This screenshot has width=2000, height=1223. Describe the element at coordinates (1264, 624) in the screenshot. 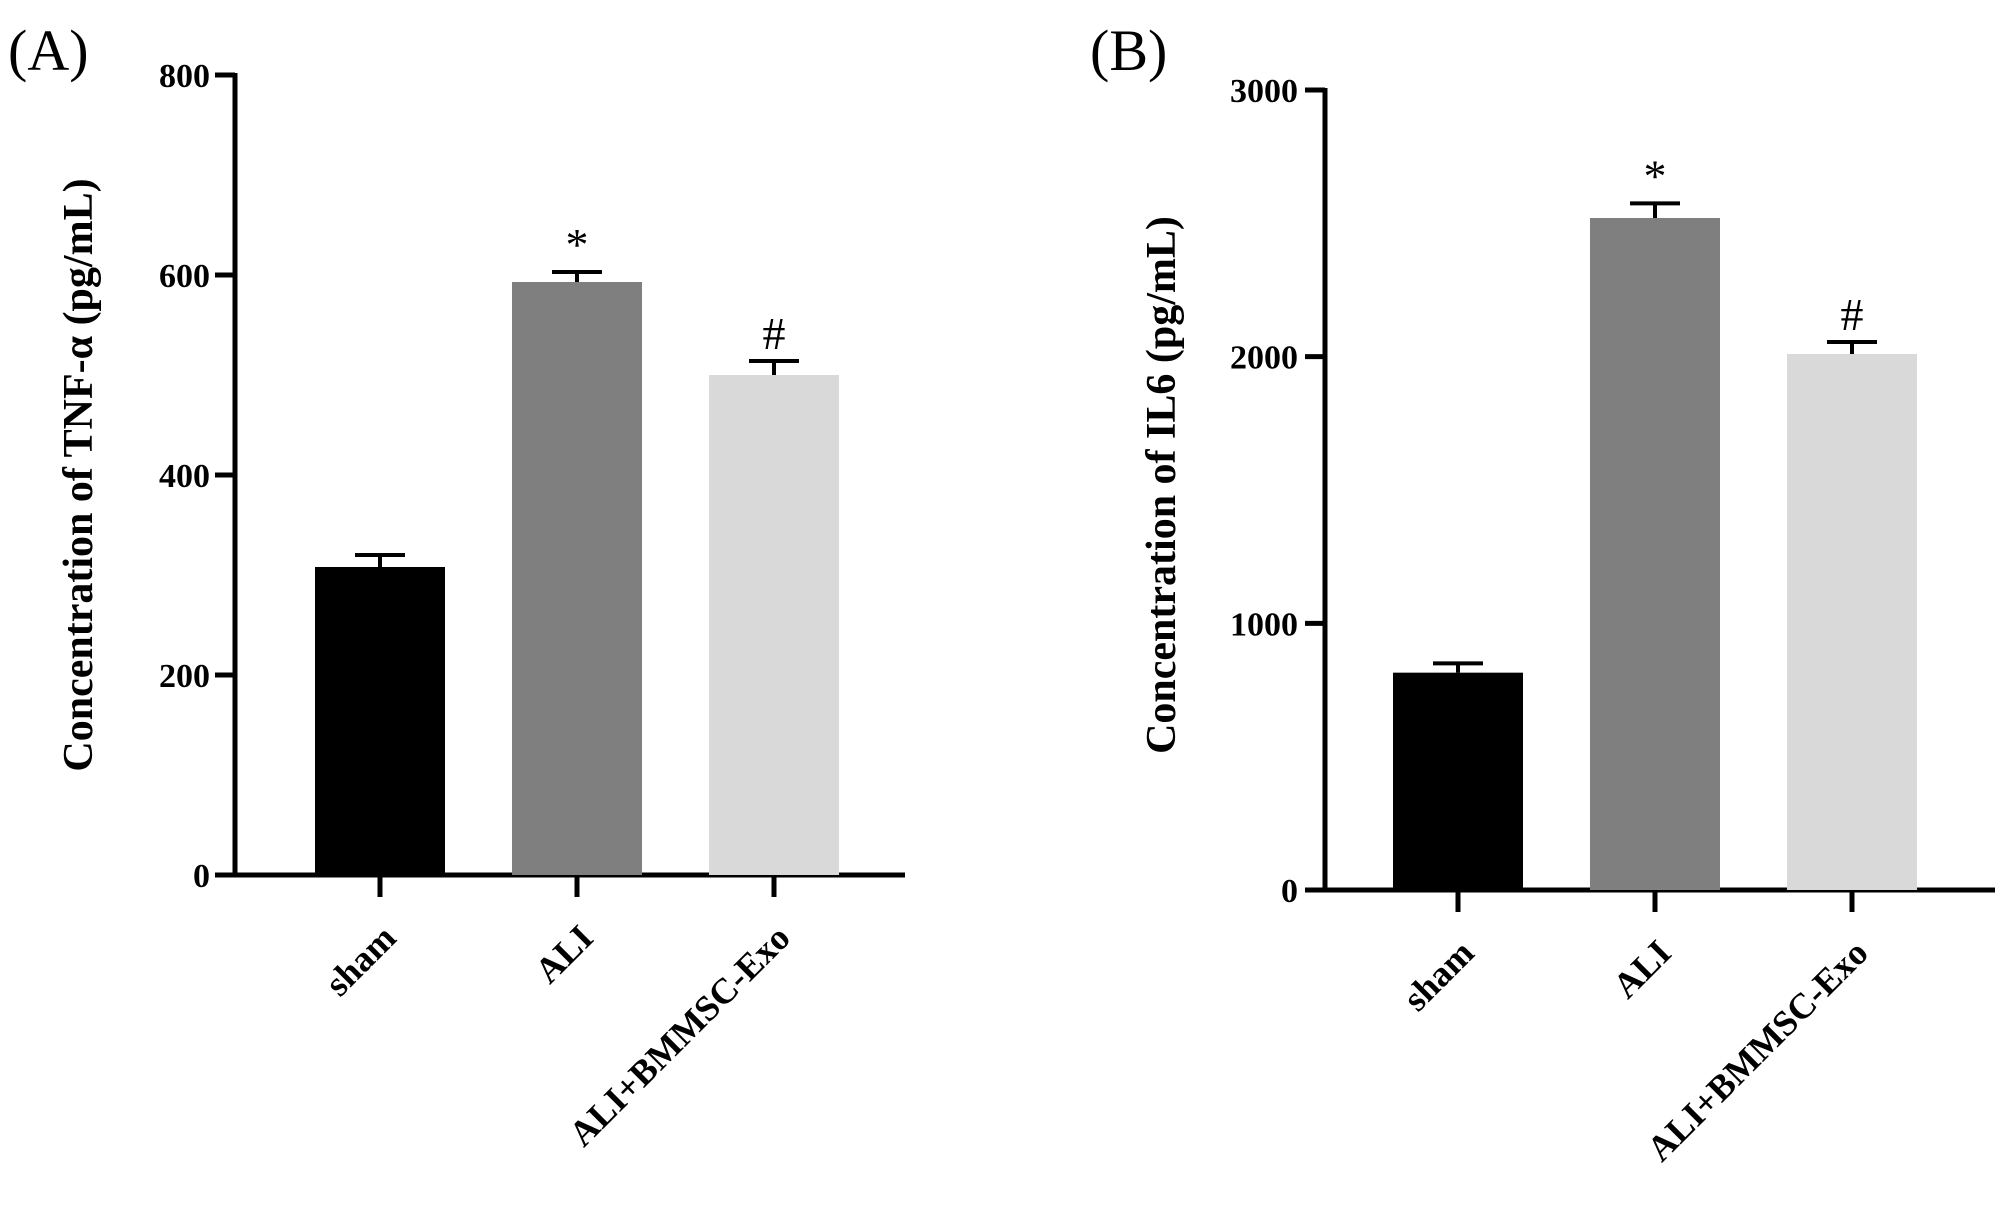

I see `y-tick-label: 1000` at that location.